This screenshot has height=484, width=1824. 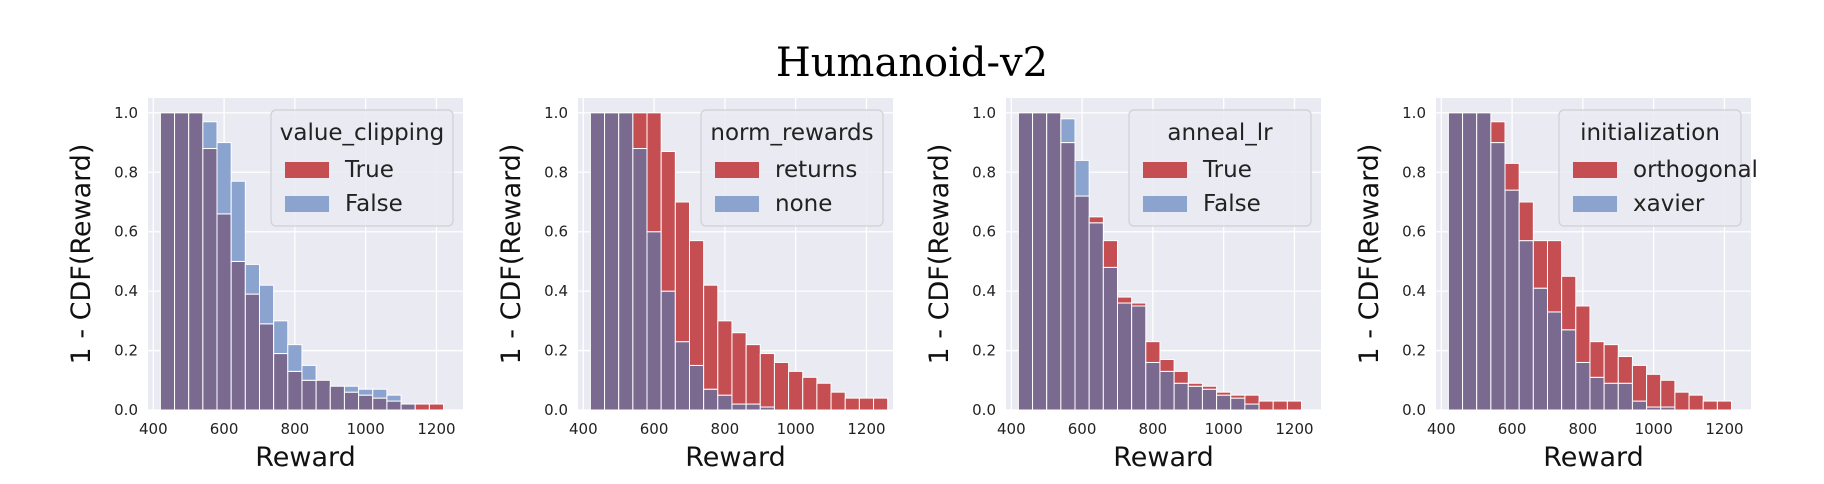 What do you see at coordinates (362, 133) in the screenshot?
I see `legend-title: value_clipping` at bounding box center [362, 133].